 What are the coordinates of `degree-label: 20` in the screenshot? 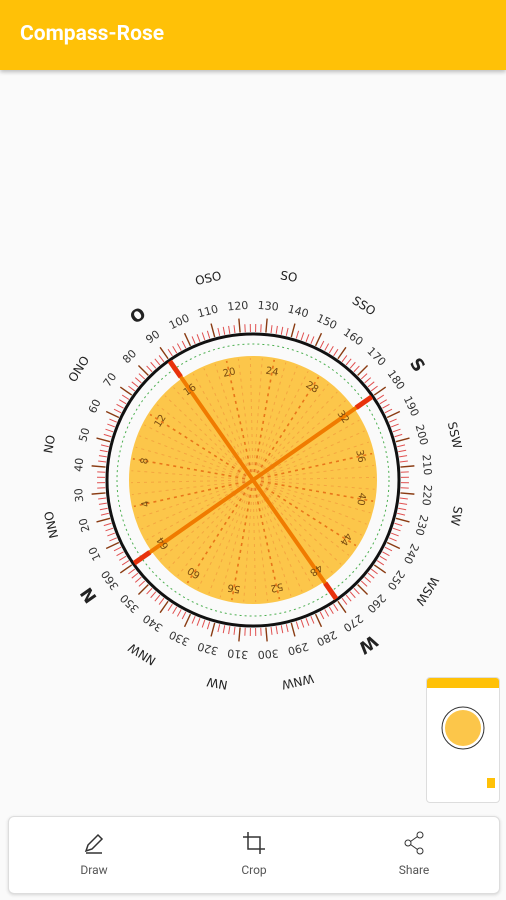 It's located at (84, 525).